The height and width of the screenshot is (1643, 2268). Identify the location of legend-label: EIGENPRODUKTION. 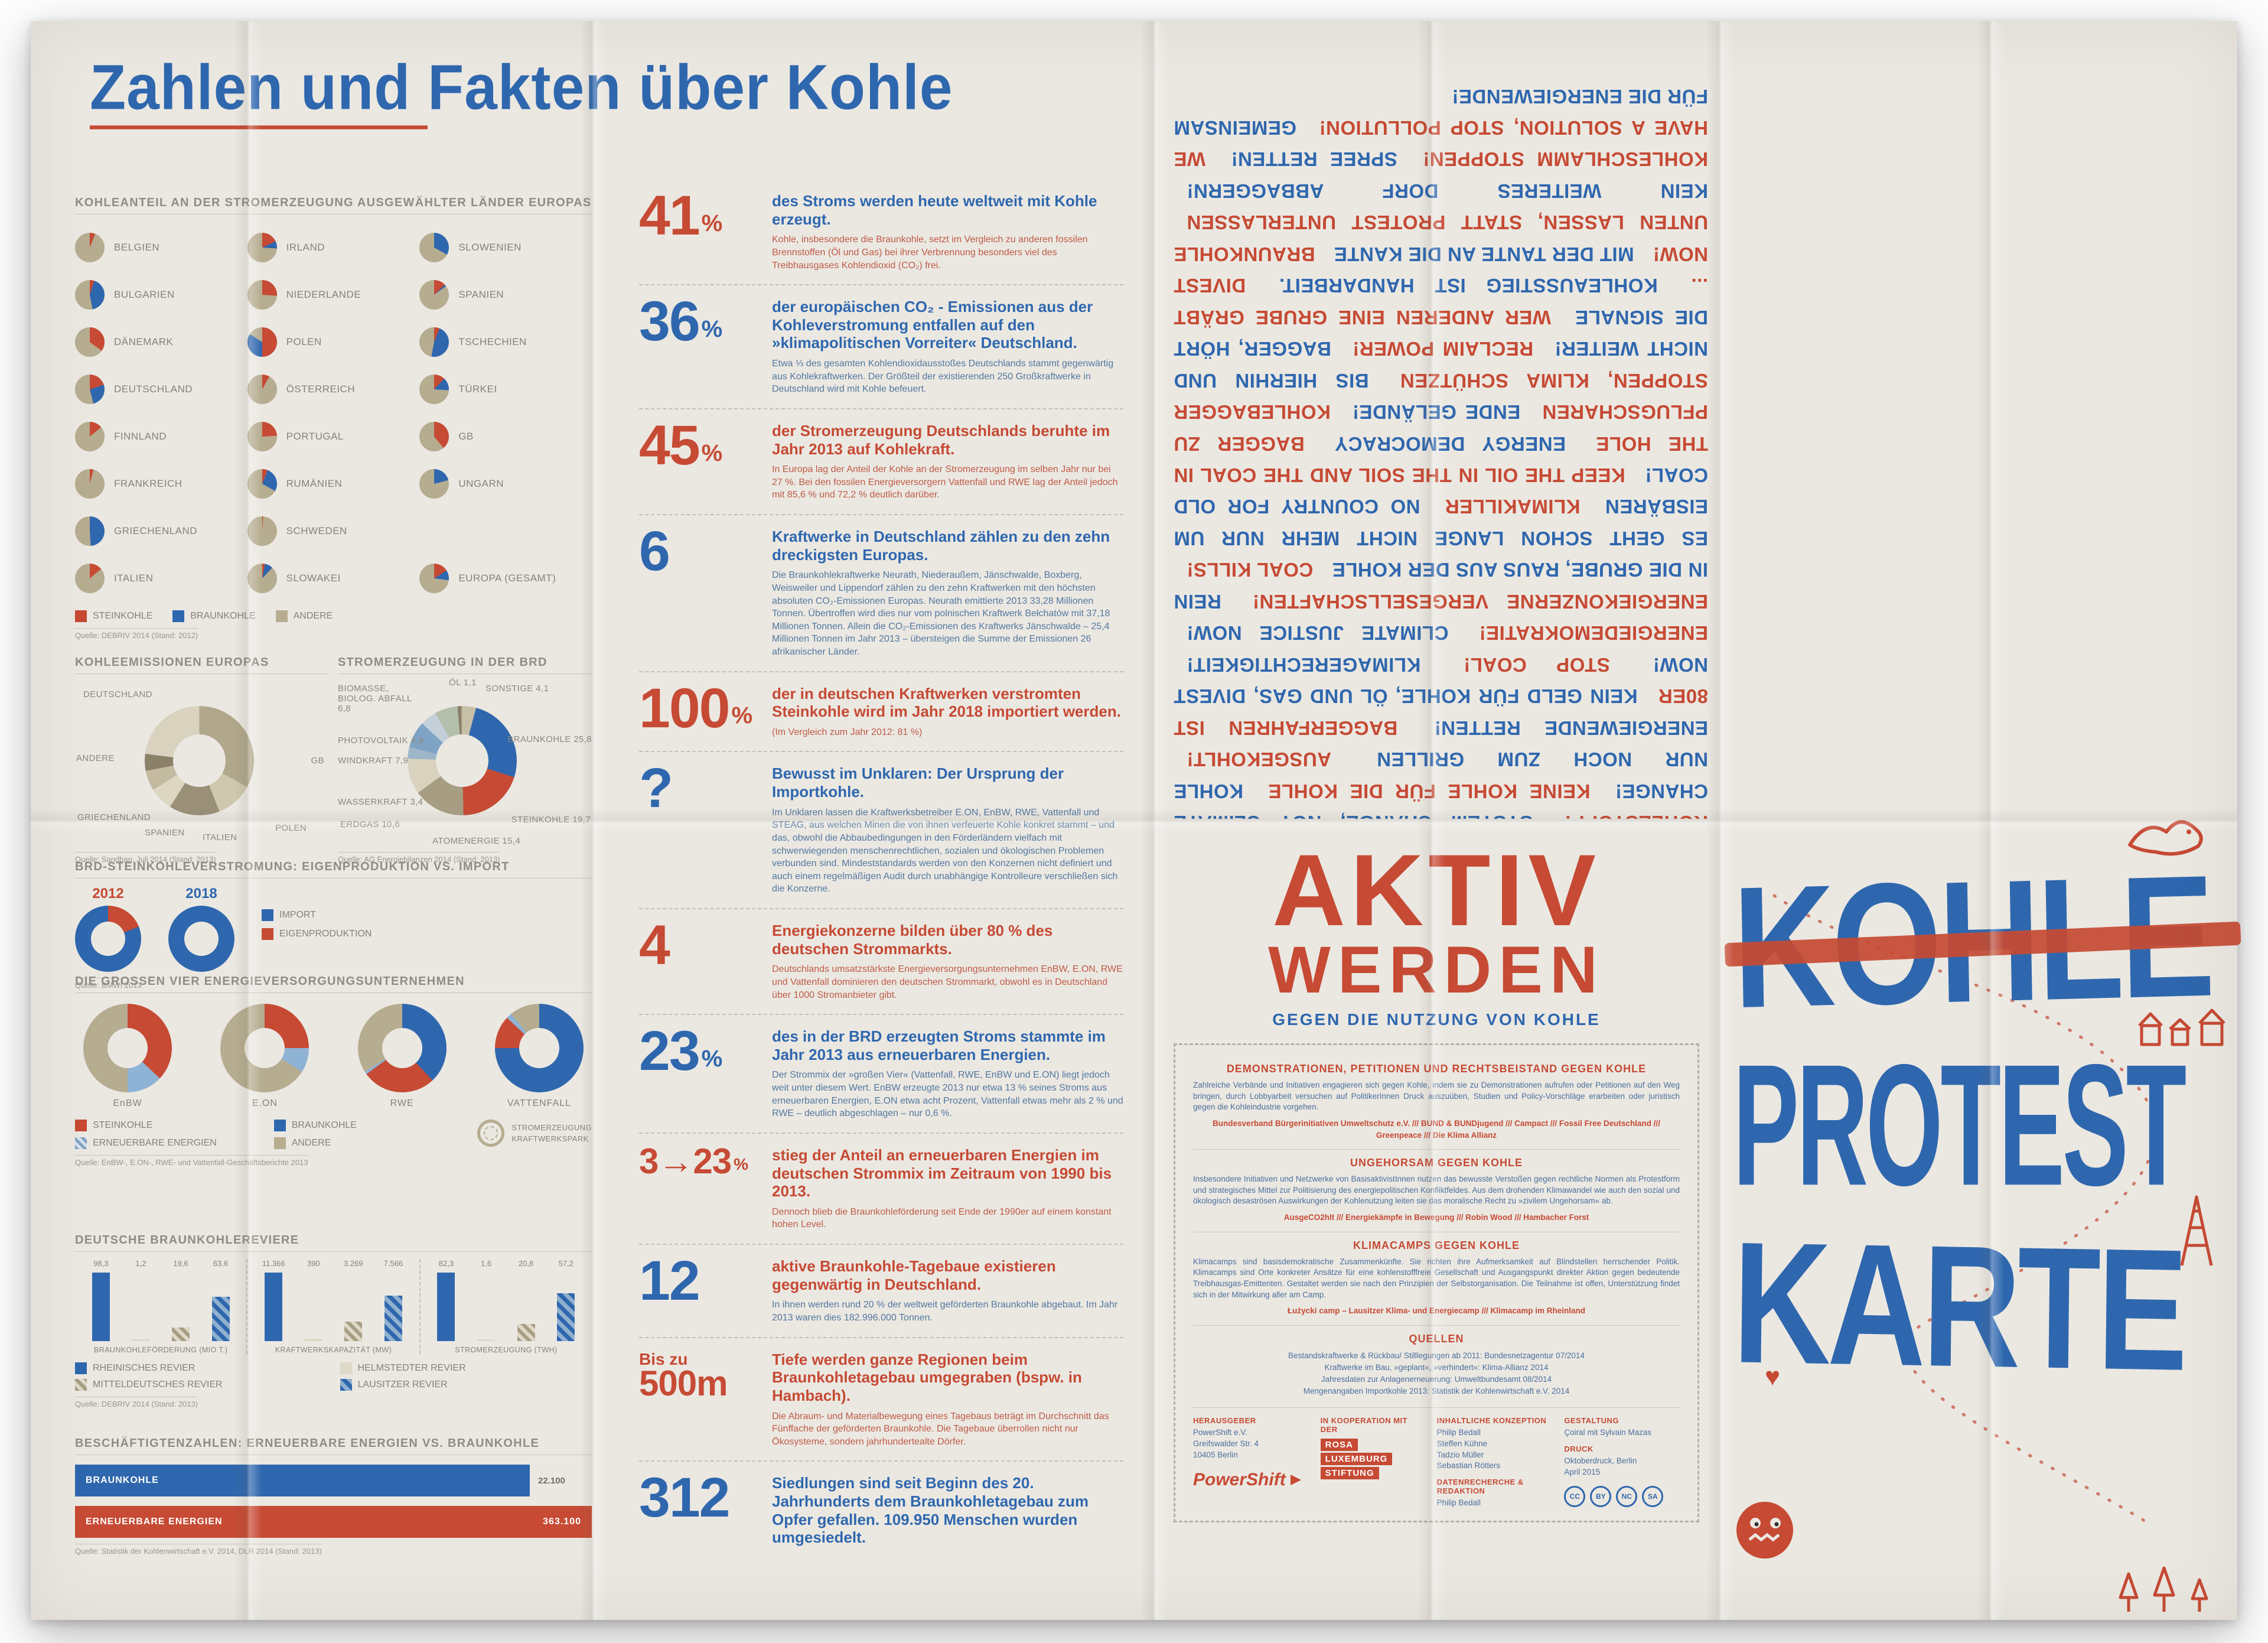
(325, 934).